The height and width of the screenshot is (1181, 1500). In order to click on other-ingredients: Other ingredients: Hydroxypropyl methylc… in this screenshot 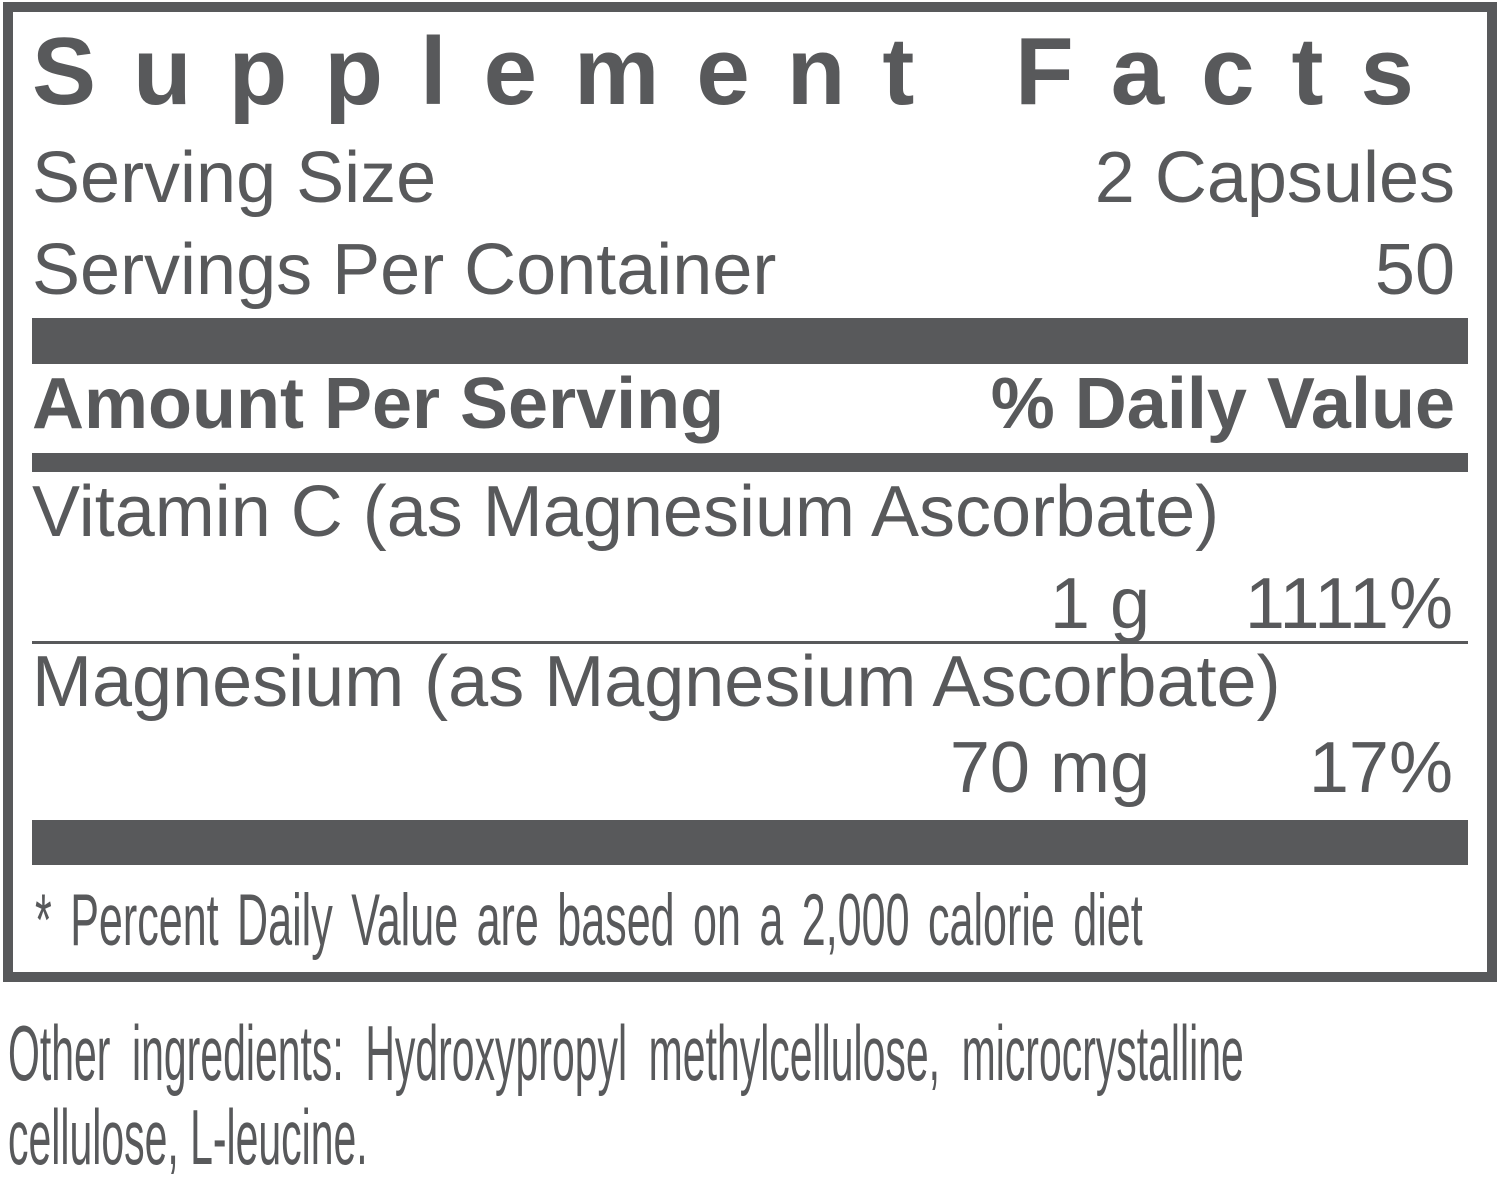, I will do `click(754, 1095)`.